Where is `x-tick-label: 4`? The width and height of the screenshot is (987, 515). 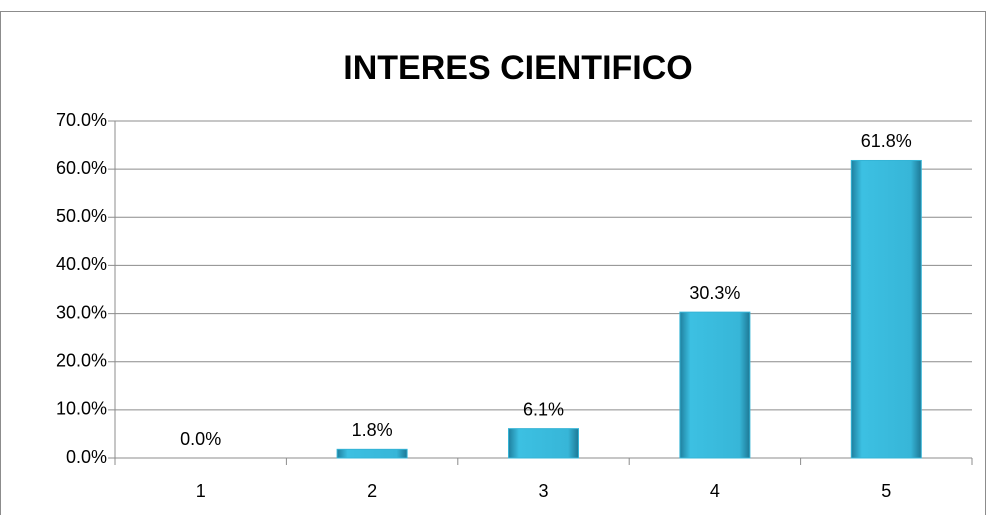
x-tick-label: 4 is located at coordinates (715, 491).